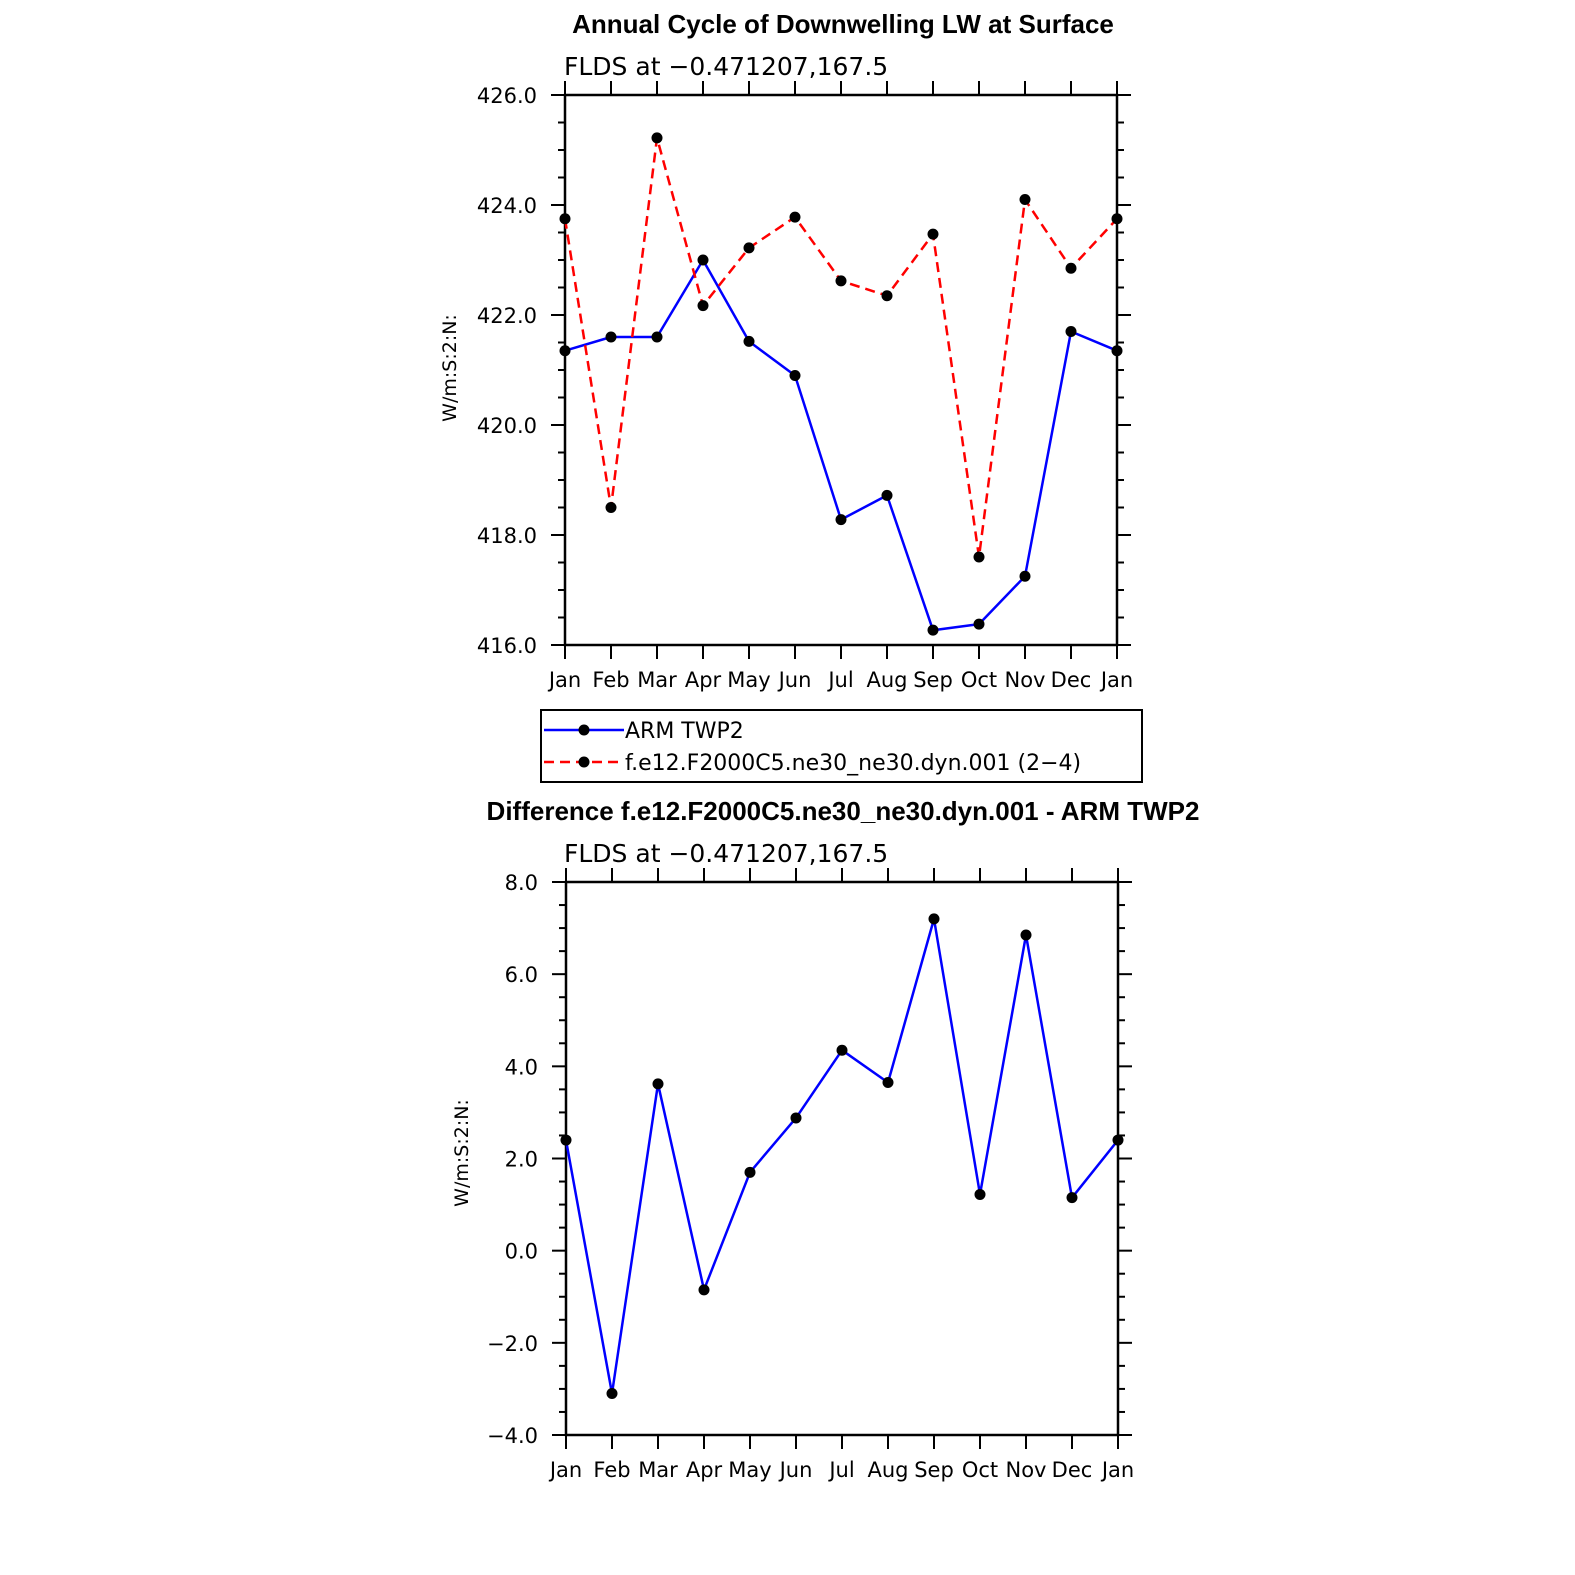  What do you see at coordinates (795, 1470) in the screenshot?
I see `bottom-chart-xtick-label: Jun` at bounding box center [795, 1470].